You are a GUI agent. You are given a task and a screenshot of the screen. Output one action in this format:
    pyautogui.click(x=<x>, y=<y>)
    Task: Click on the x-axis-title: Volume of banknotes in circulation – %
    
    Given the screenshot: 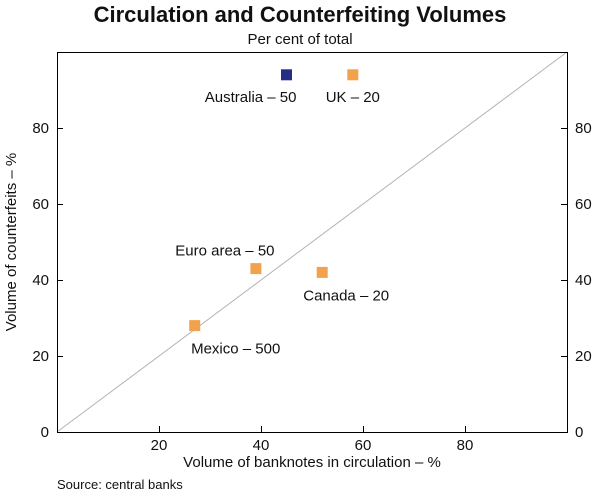 What is the action you would take?
    pyautogui.click(x=312, y=462)
    